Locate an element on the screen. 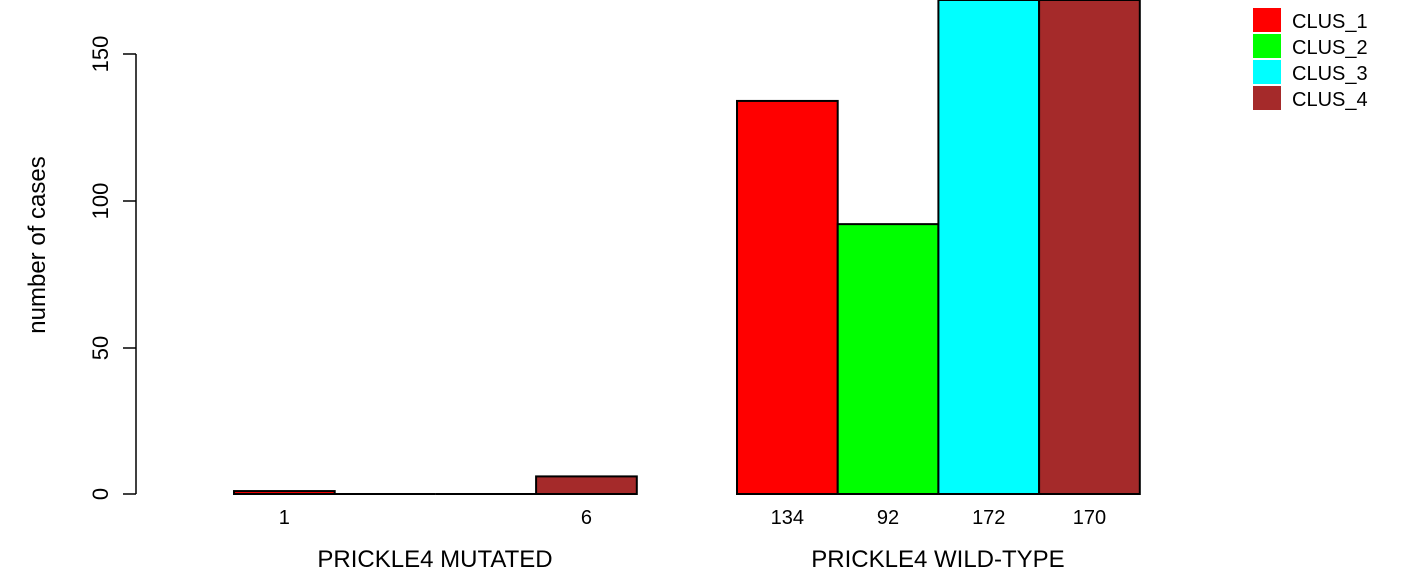  bar-value-label-mutated-clus-1: 1 is located at coordinates (284, 518).